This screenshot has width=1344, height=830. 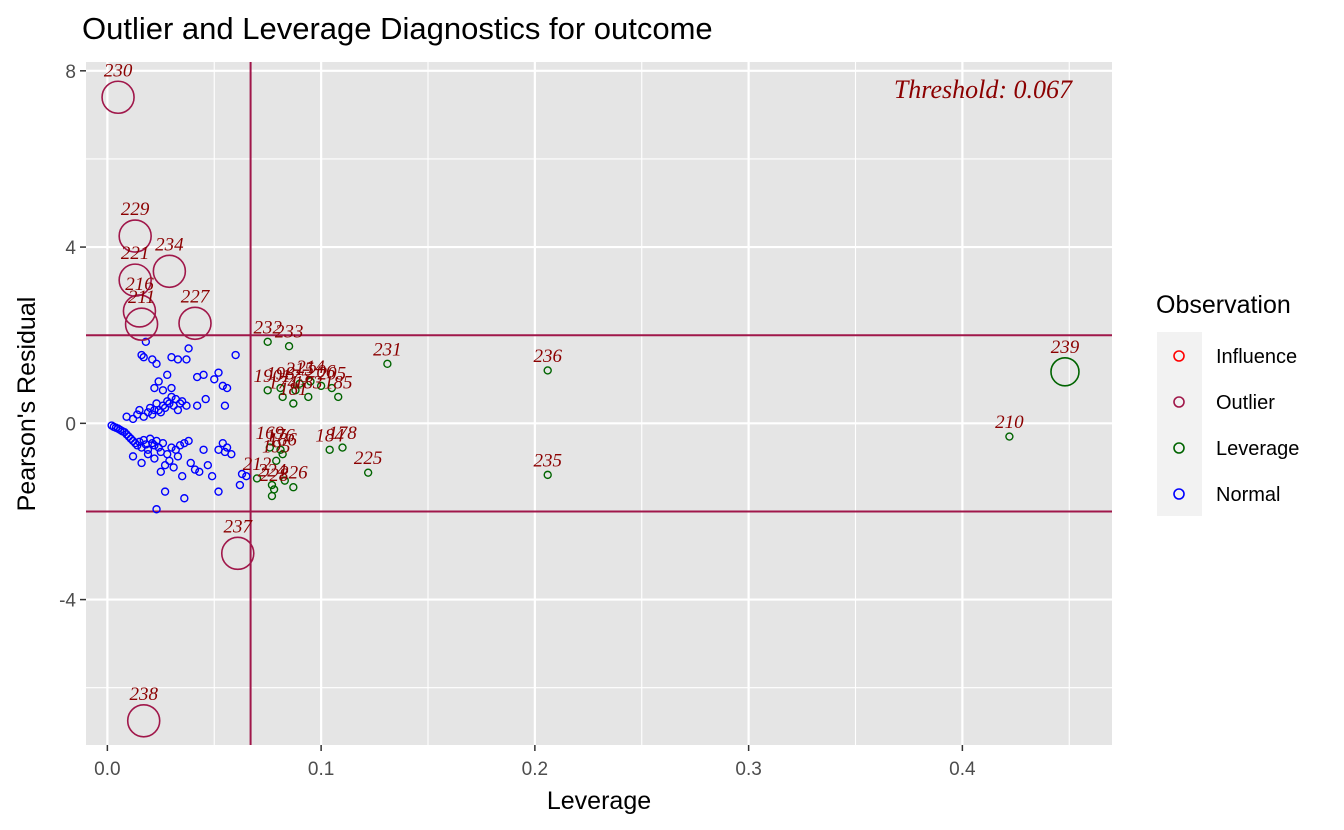 What do you see at coordinates (257, 464) in the screenshot?
I see `point-label: 212` at bounding box center [257, 464].